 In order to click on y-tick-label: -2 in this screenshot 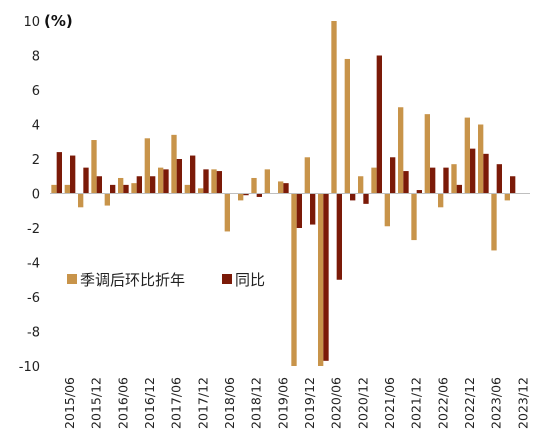, I will do `click(33, 229)`.